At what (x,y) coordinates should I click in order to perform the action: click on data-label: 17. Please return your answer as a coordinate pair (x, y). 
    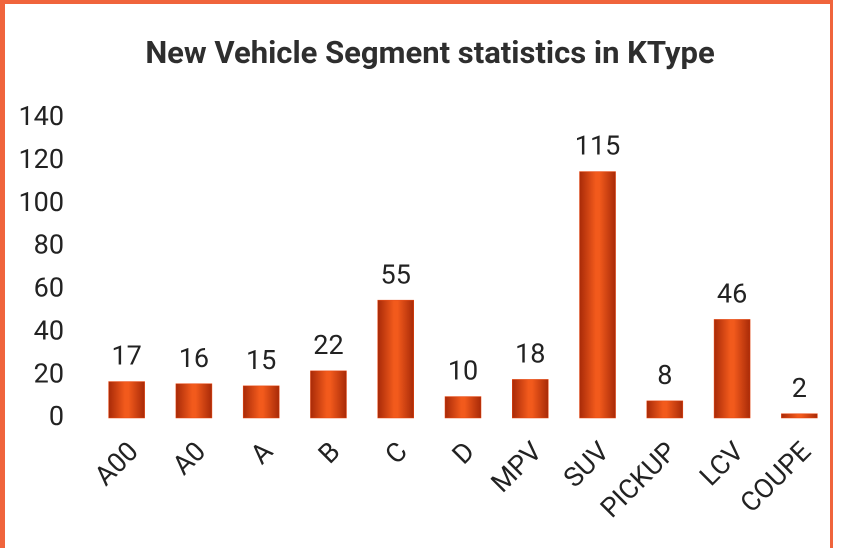
    Looking at the image, I should click on (126, 356).